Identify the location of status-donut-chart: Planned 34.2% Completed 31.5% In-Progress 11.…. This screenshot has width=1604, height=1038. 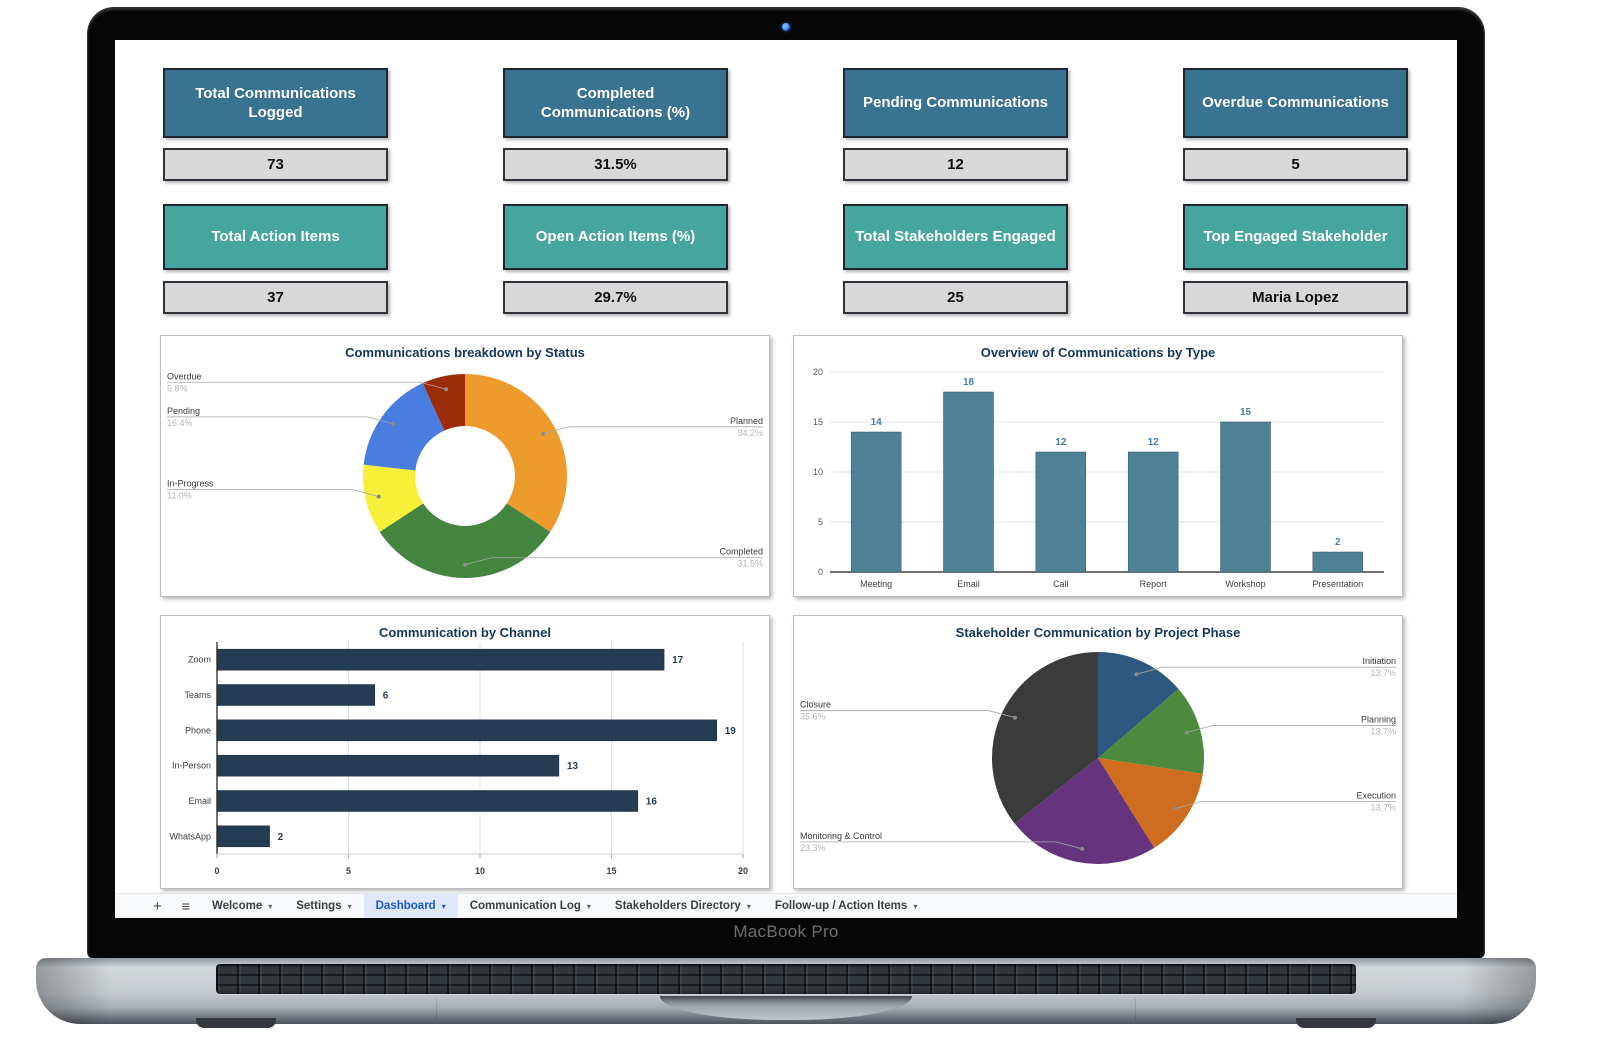
(465, 466).